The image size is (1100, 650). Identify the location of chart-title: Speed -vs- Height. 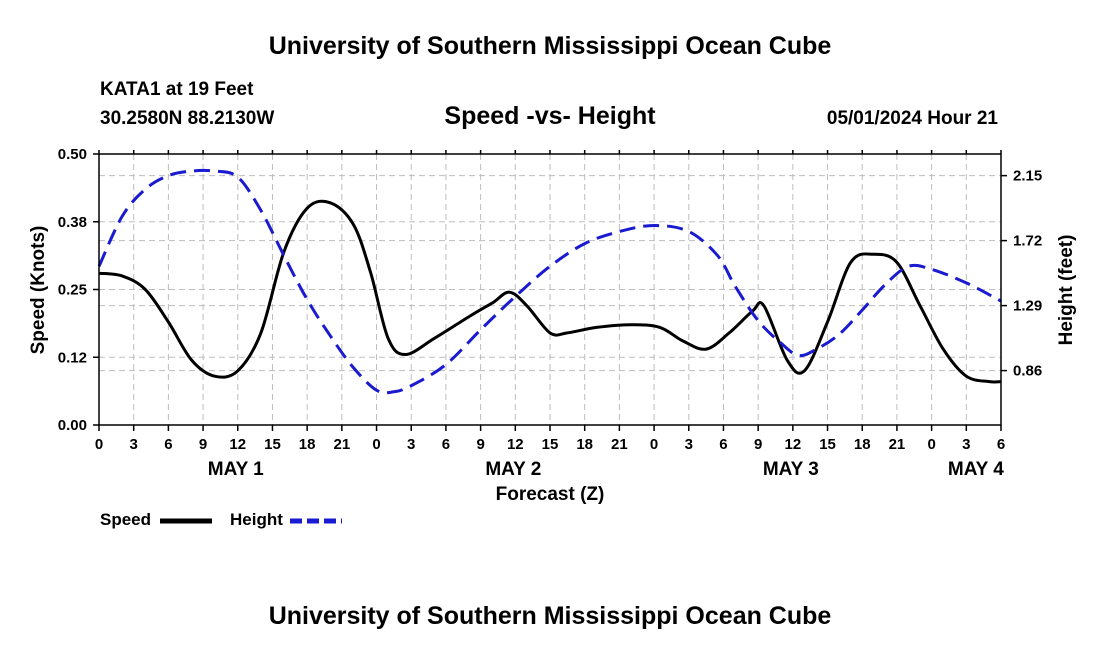
(550, 116).